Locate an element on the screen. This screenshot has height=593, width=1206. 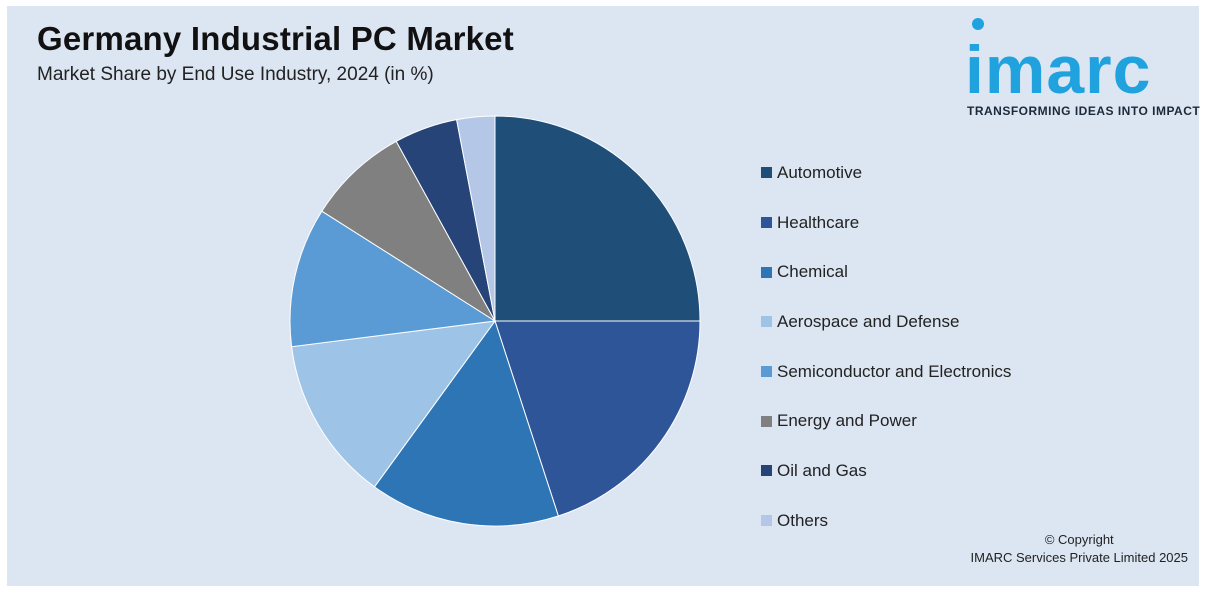
legend-label: Semiconductor and Electronics is located at coordinates (894, 371).